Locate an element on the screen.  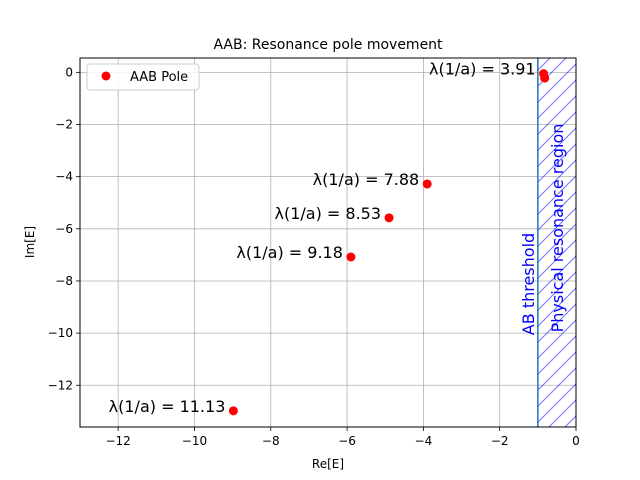
x-tick-label: −6 is located at coordinates (347, 441).